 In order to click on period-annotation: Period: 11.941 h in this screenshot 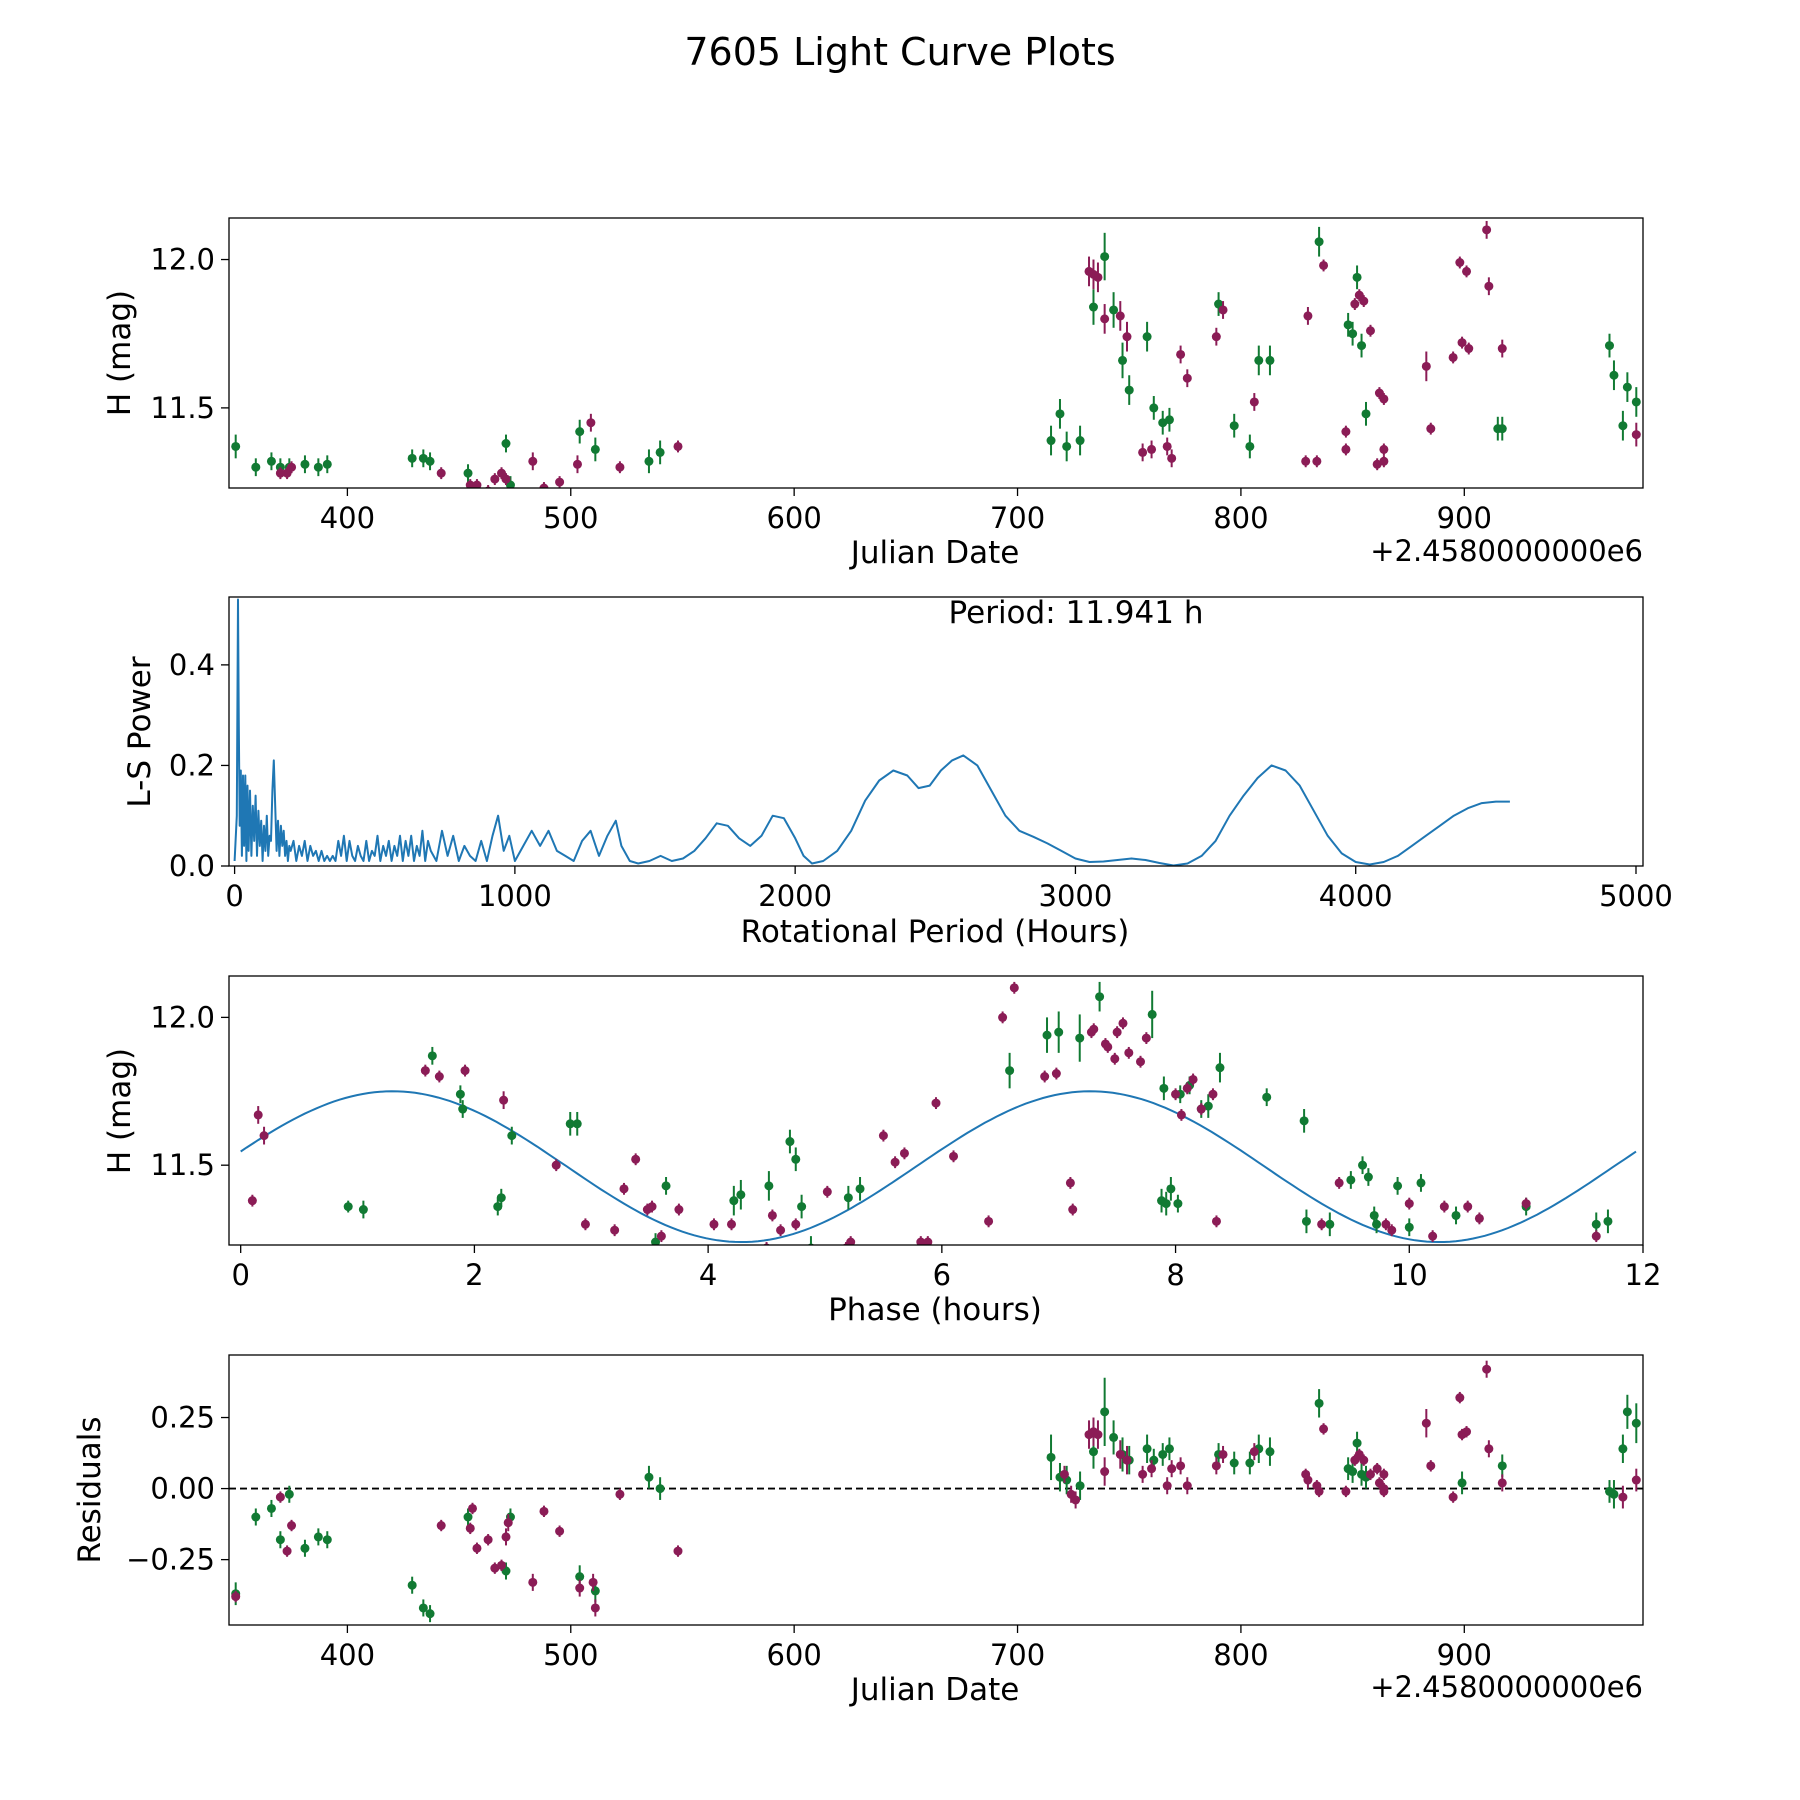, I will do `click(1076, 613)`.